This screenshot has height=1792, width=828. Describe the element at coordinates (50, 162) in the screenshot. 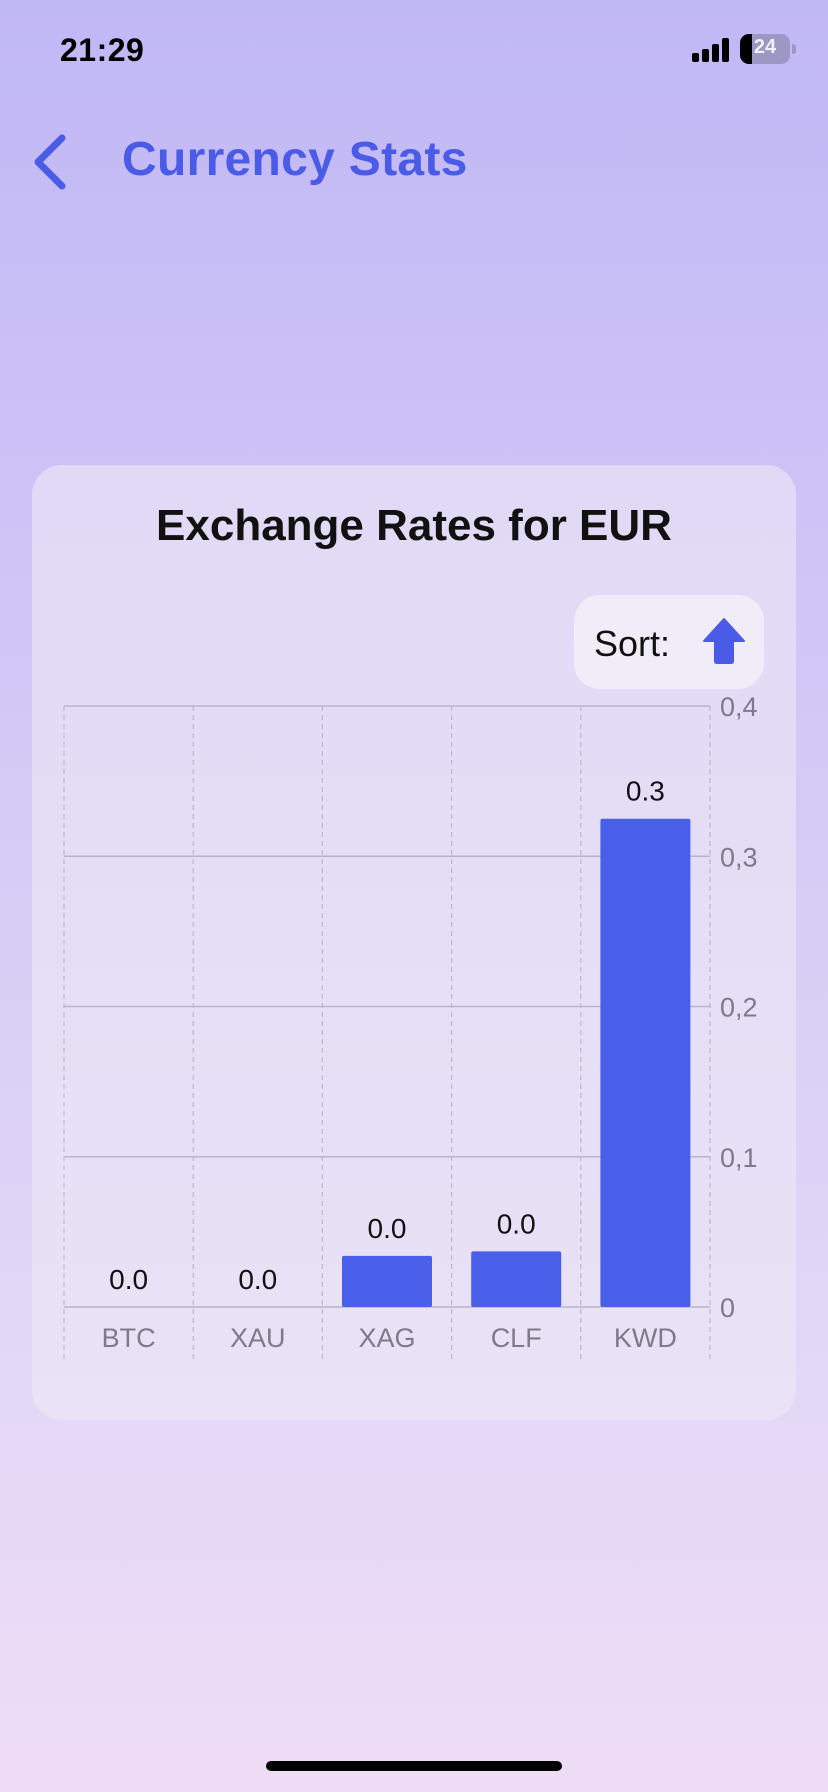

I see `chevron-left-icon` at that location.